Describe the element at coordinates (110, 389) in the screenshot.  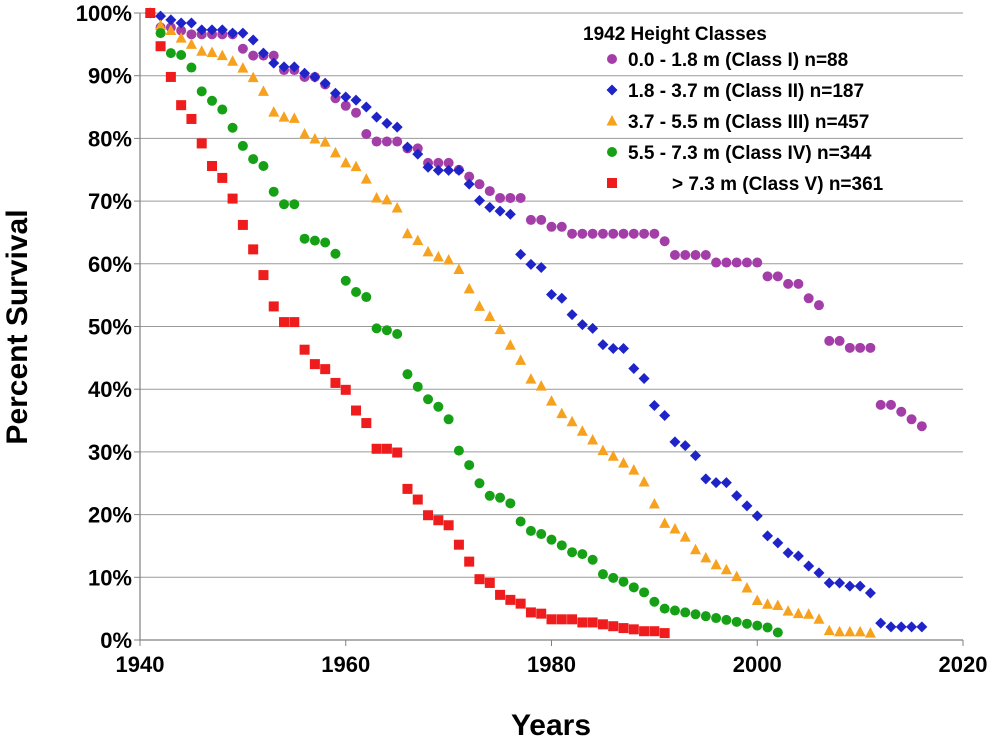
I see `y-tick-label: 40%` at that location.